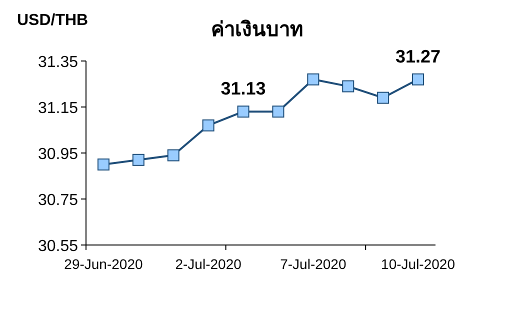 The height and width of the screenshot is (313, 524). I want to click on y-tick-label: 31.35, so click(58, 62).